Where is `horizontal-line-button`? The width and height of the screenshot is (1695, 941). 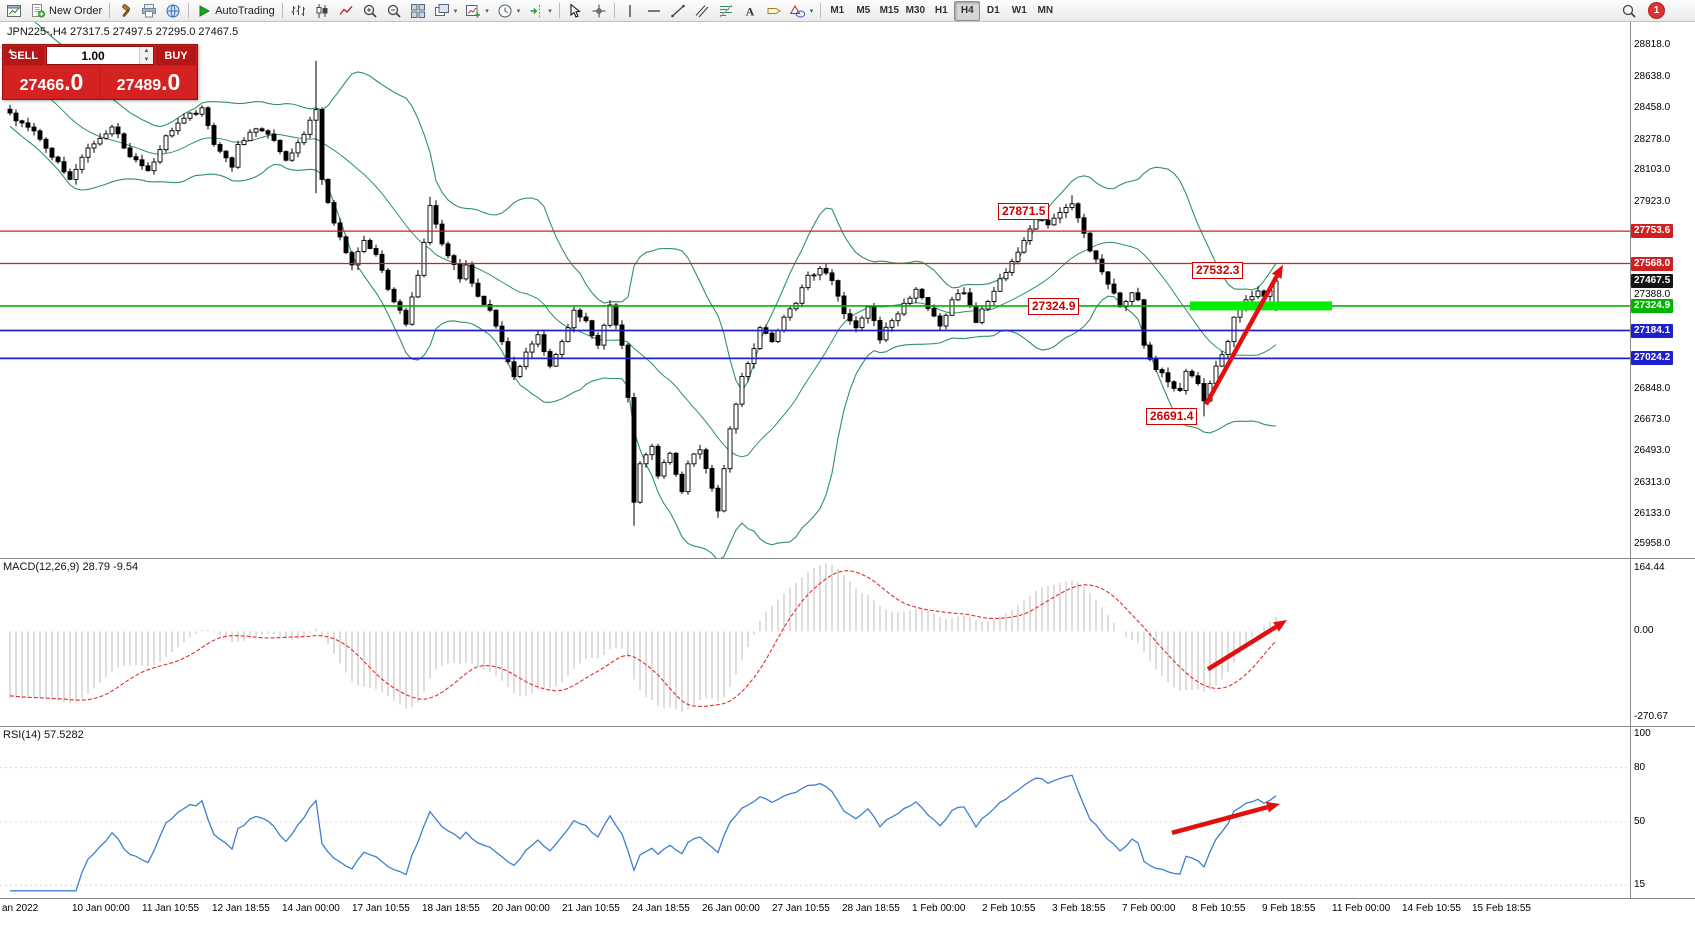
horizontal-line-button is located at coordinates (654, 11).